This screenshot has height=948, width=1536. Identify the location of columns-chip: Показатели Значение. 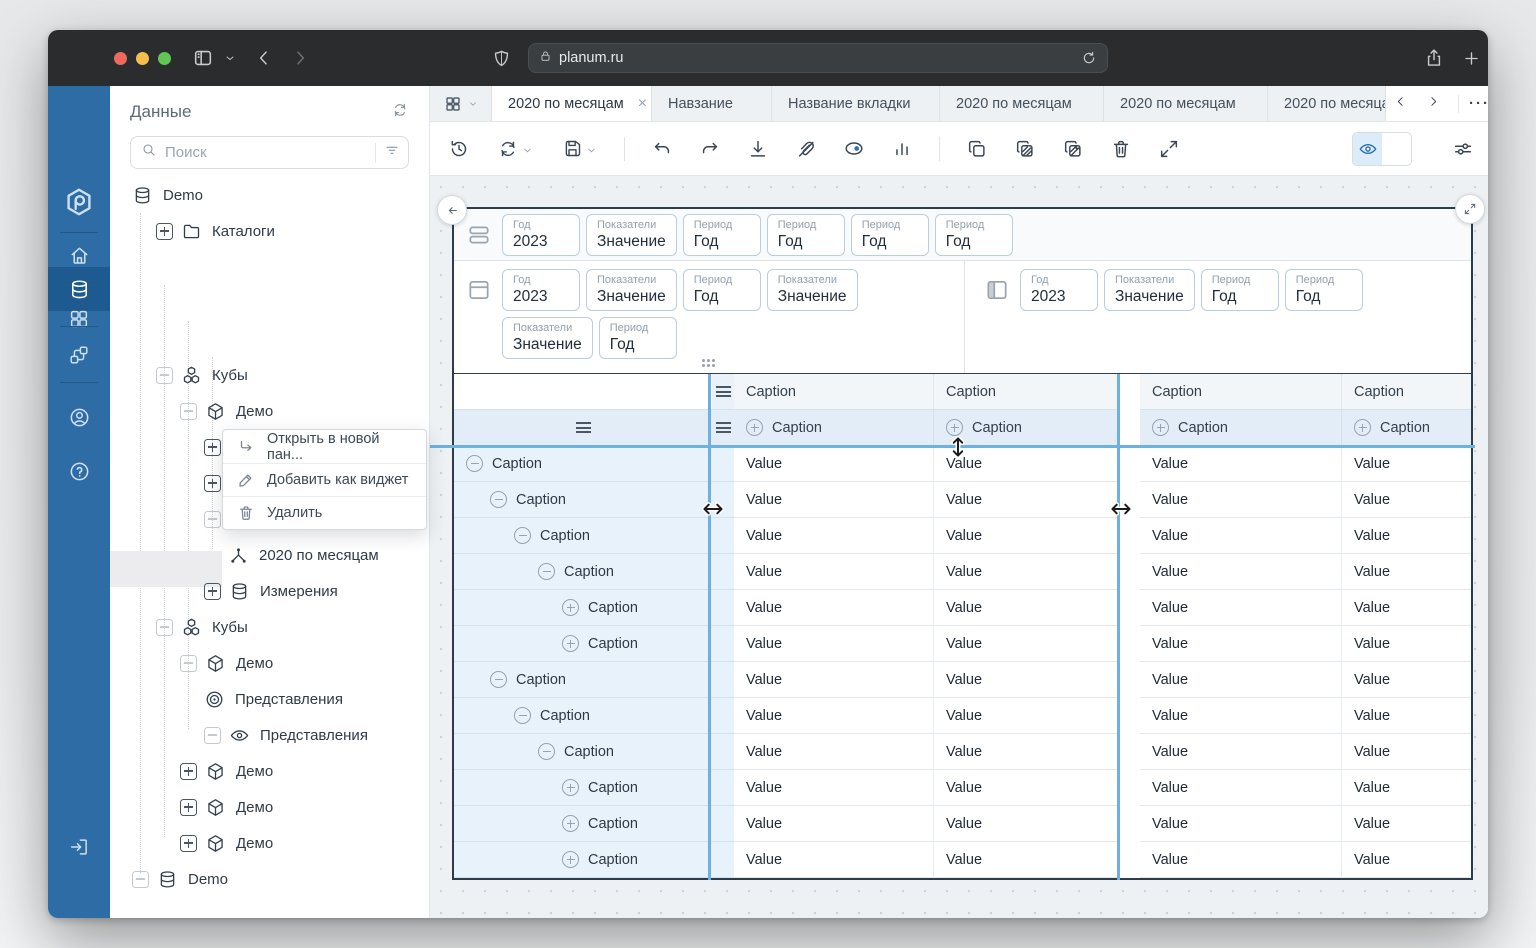
(1149, 290).